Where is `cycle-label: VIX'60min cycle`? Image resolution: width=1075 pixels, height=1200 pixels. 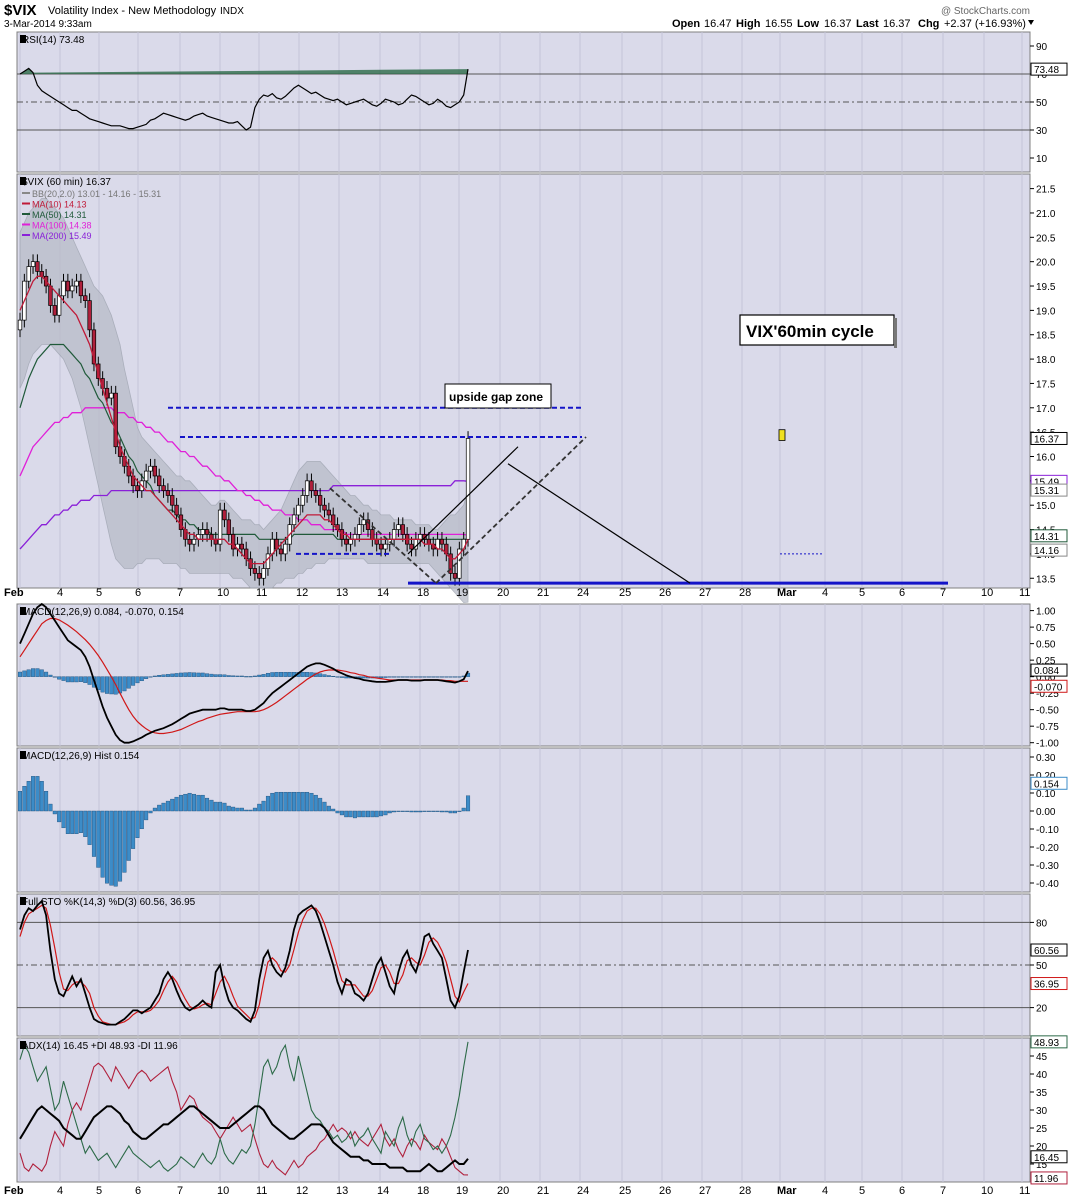
cycle-label: VIX'60min cycle is located at coordinates (810, 331).